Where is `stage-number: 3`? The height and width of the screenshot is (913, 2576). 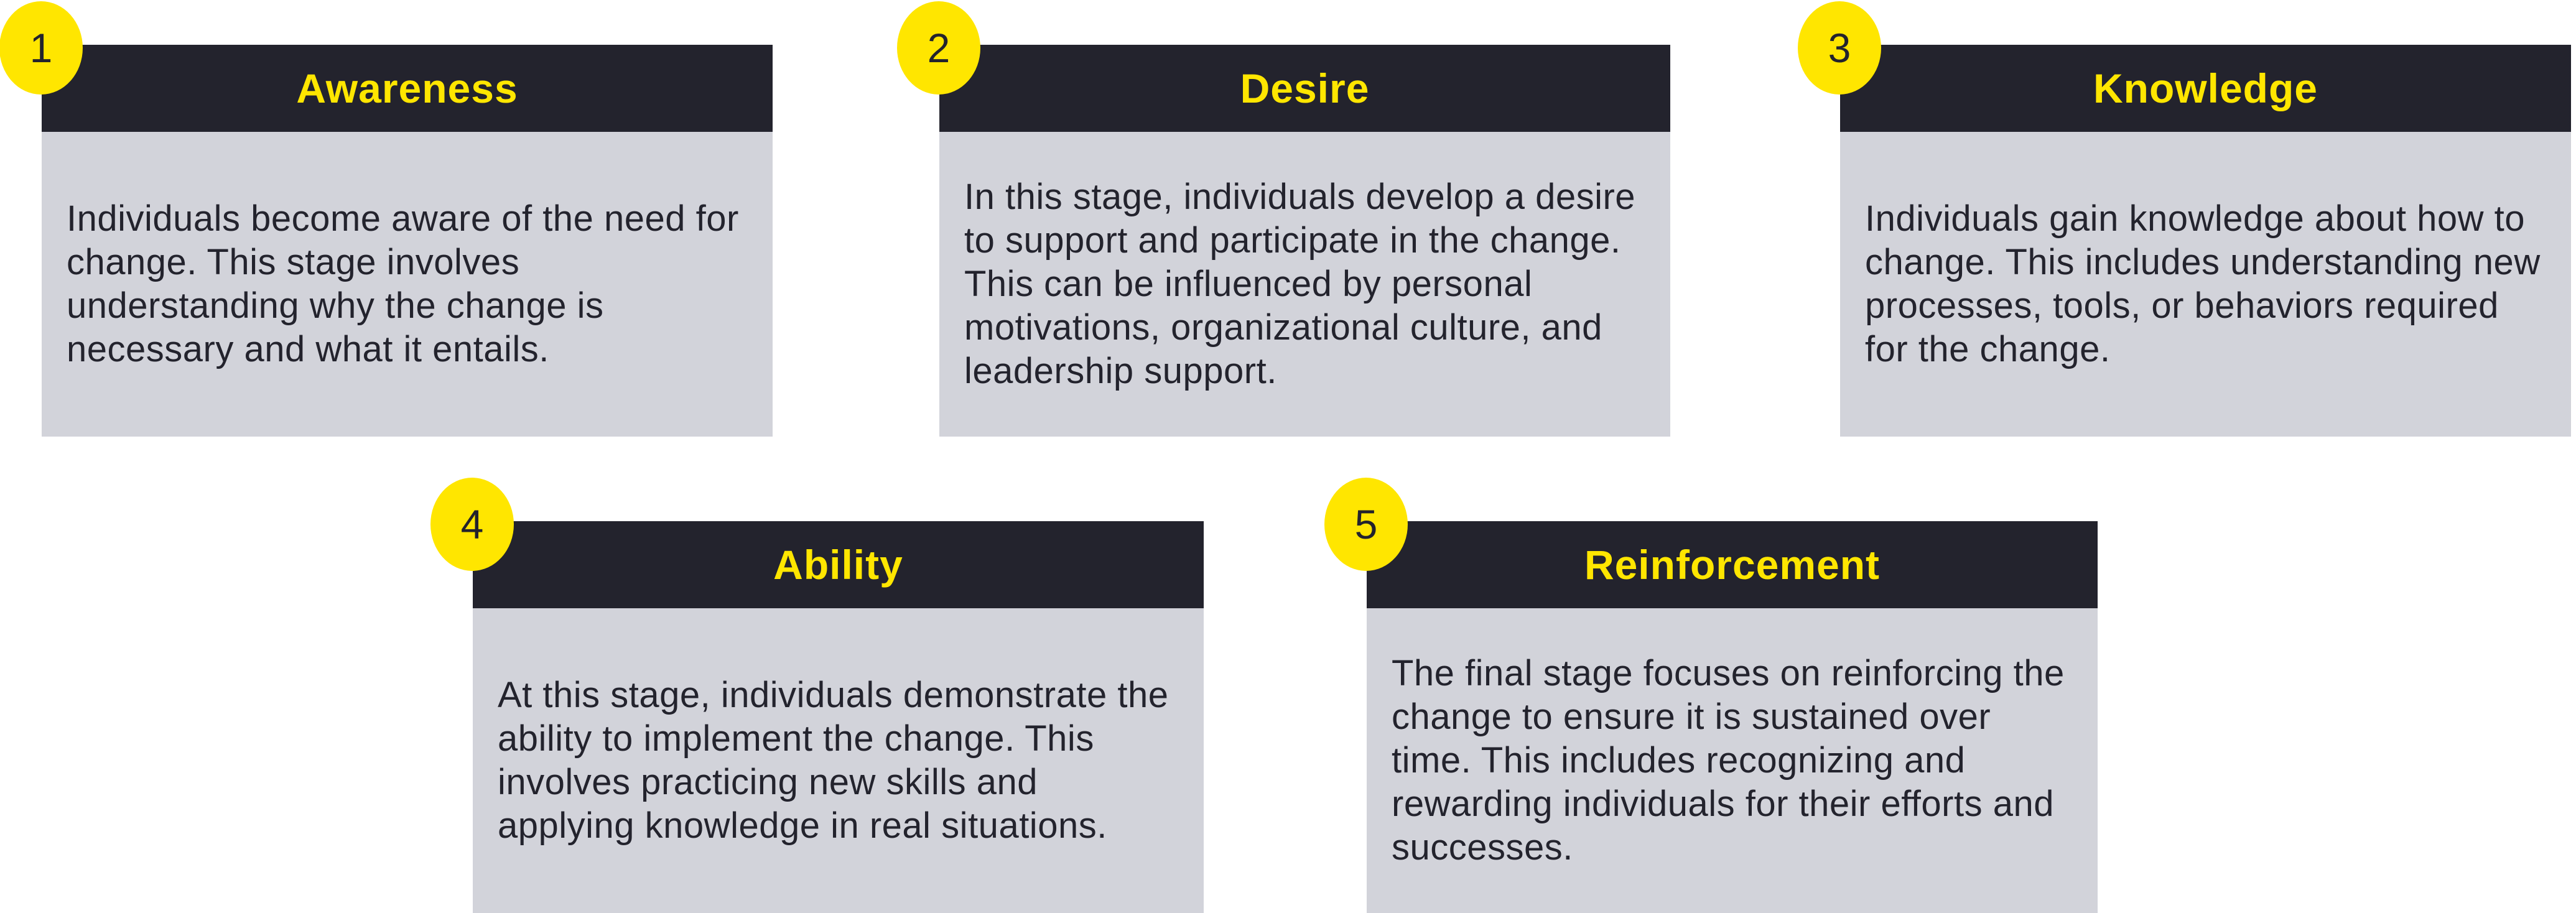 stage-number: 3 is located at coordinates (1839, 48).